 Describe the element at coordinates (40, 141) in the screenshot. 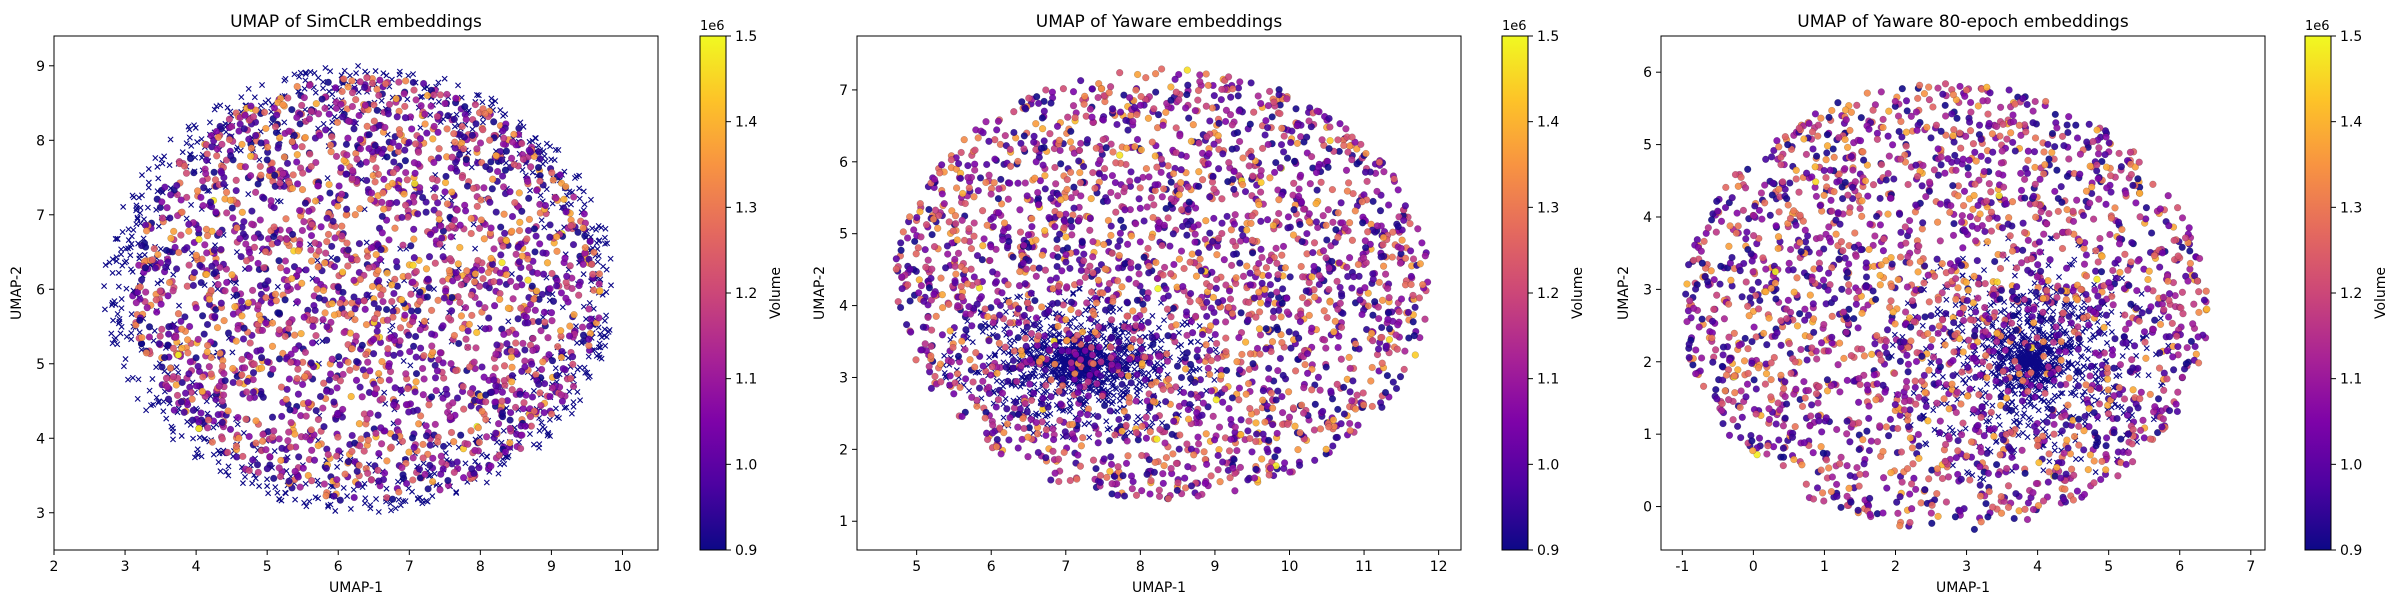

I see `y-tick-label: 8` at that location.